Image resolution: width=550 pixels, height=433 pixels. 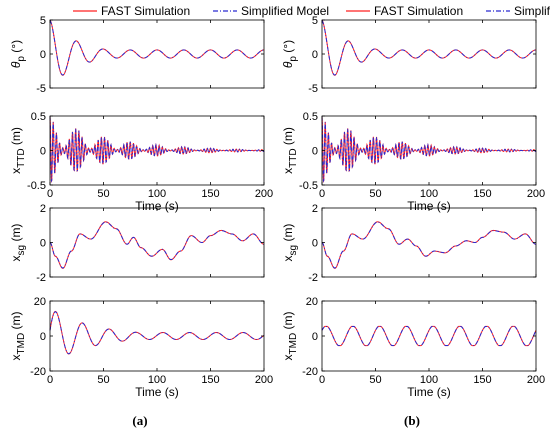 What do you see at coordinates (285, 11) in the screenshot?
I see `legend-a-simplified-label: Simplified Model` at bounding box center [285, 11].